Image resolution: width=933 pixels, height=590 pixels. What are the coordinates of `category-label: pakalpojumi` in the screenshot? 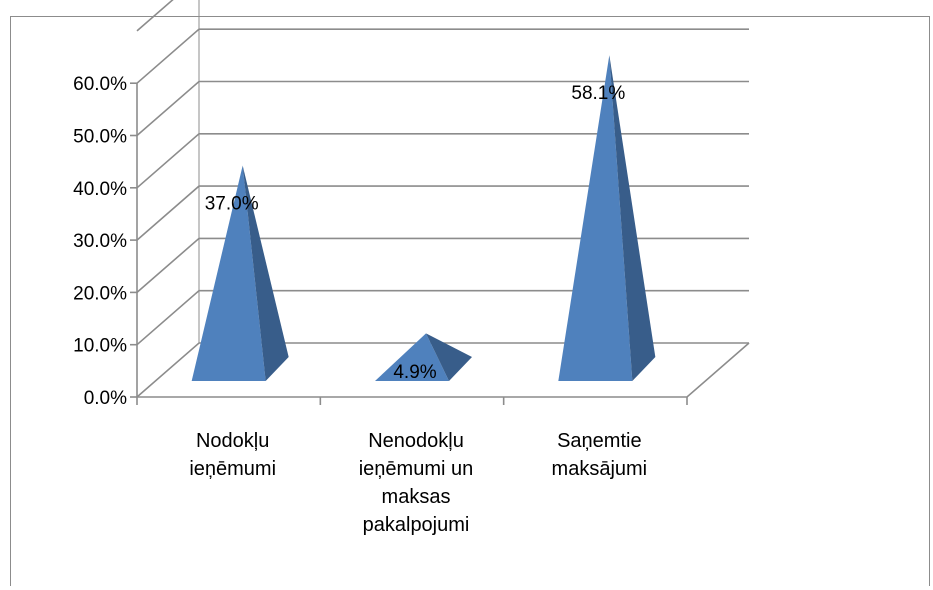 It's located at (416, 525).